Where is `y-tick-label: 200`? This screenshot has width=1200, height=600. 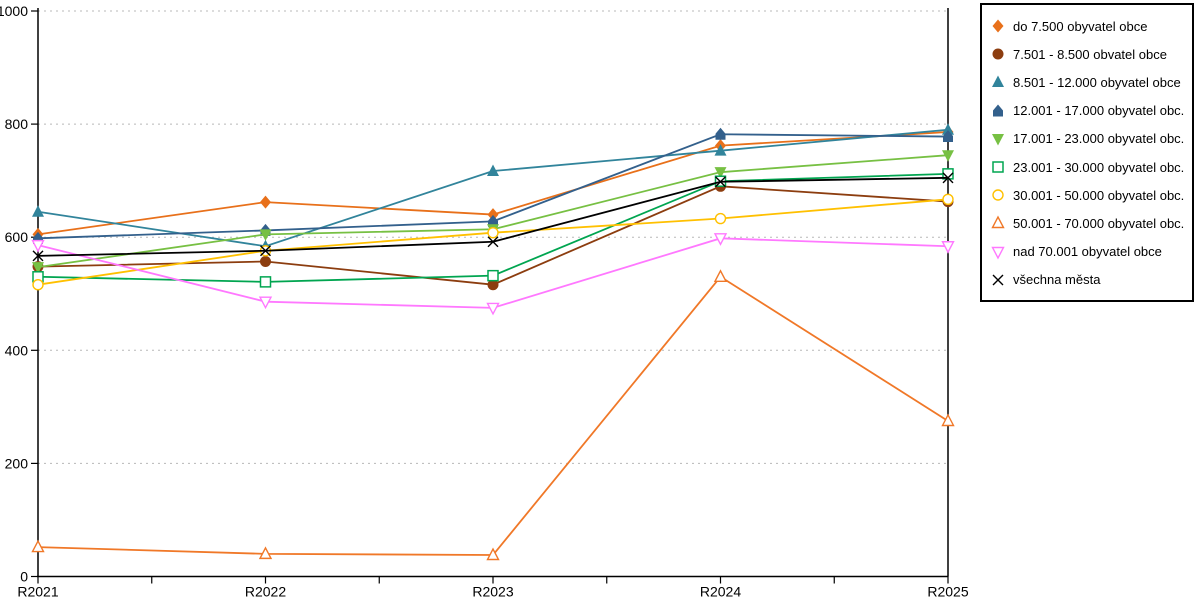
y-tick-label: 200 is located at coordinates (17, 463).